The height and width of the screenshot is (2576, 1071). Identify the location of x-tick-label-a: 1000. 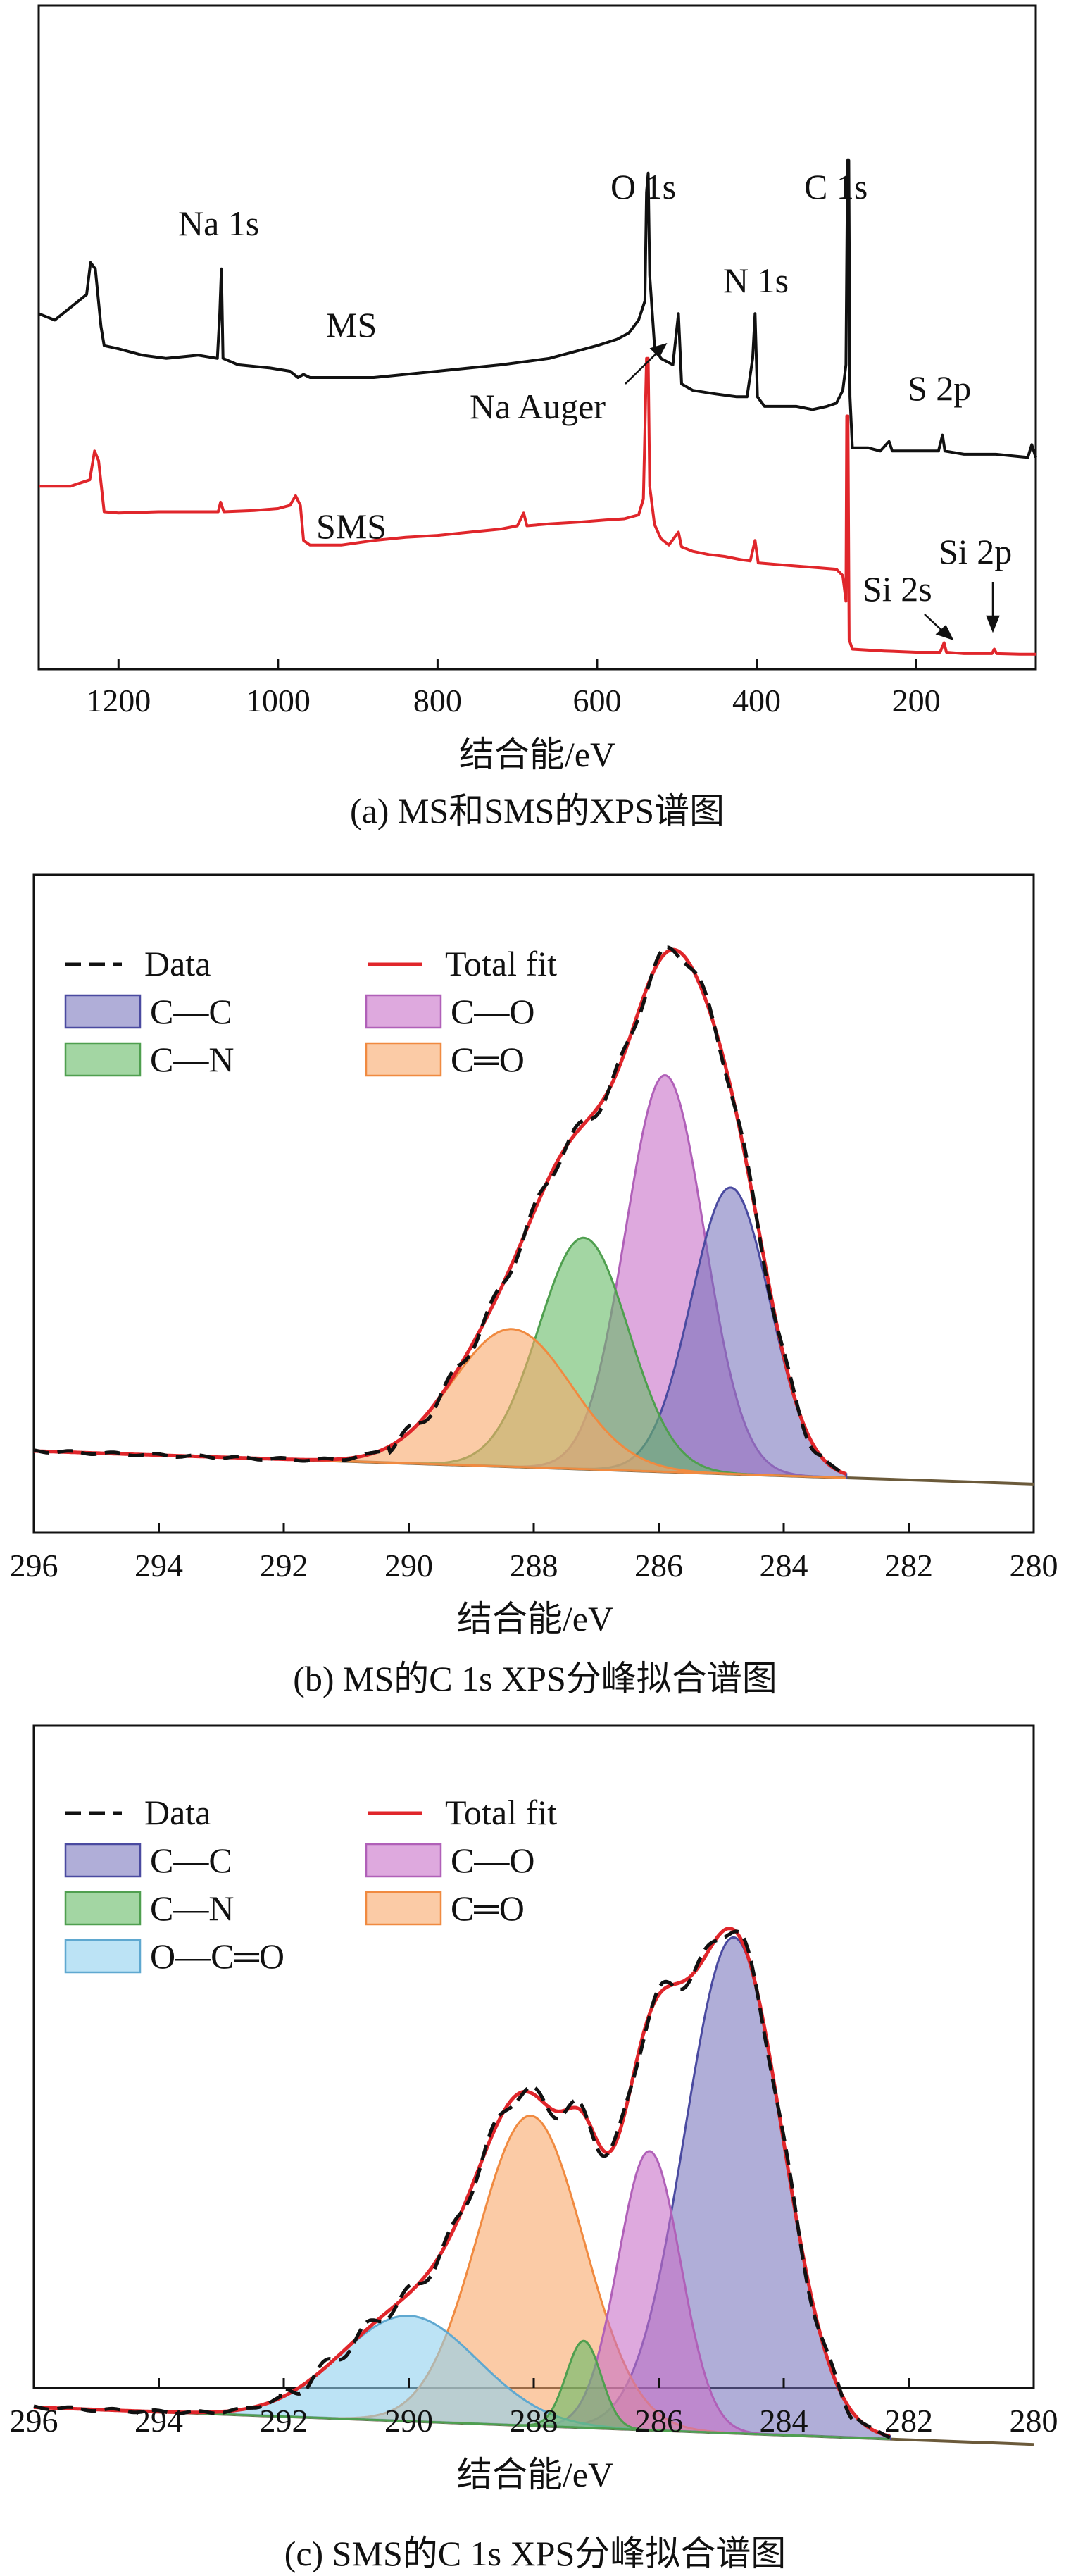
(278, 700).